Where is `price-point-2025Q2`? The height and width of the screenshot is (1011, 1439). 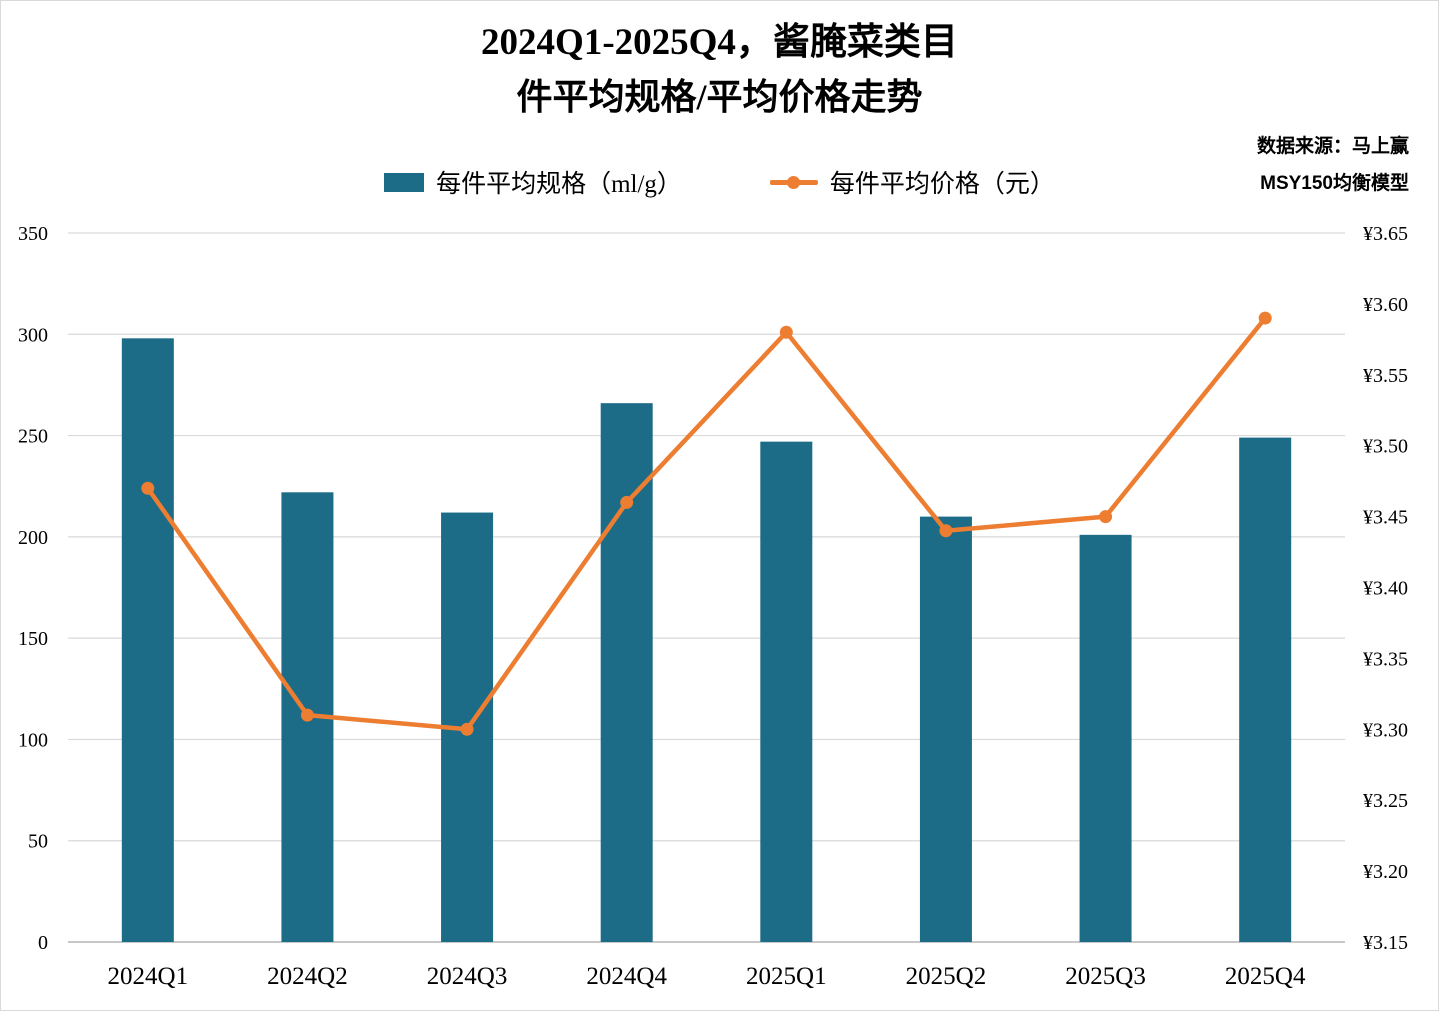 price-point-2025Q2 is located at coordinates (946, 531).